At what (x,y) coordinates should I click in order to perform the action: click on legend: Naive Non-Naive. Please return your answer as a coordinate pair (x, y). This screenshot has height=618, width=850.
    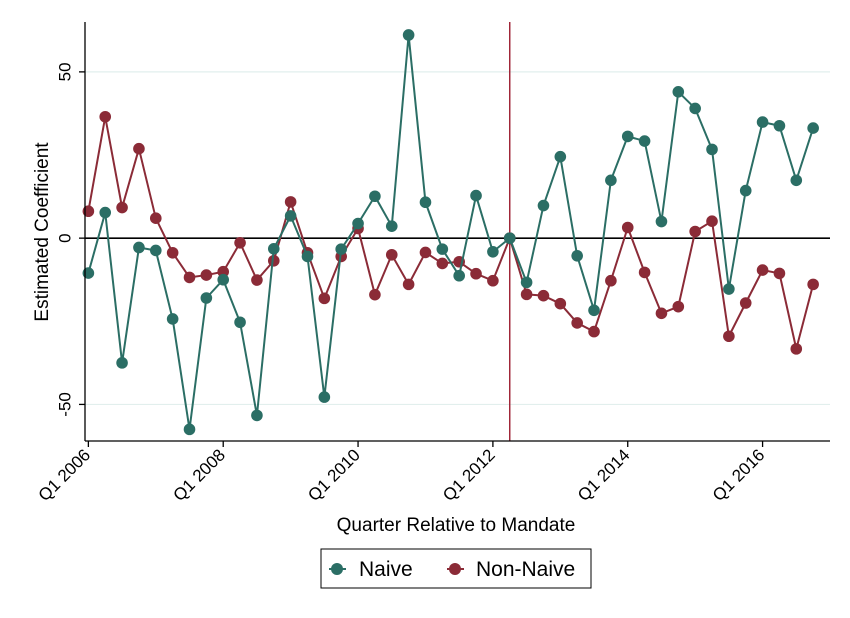
    Looking at the image, I should click on (456, 568).